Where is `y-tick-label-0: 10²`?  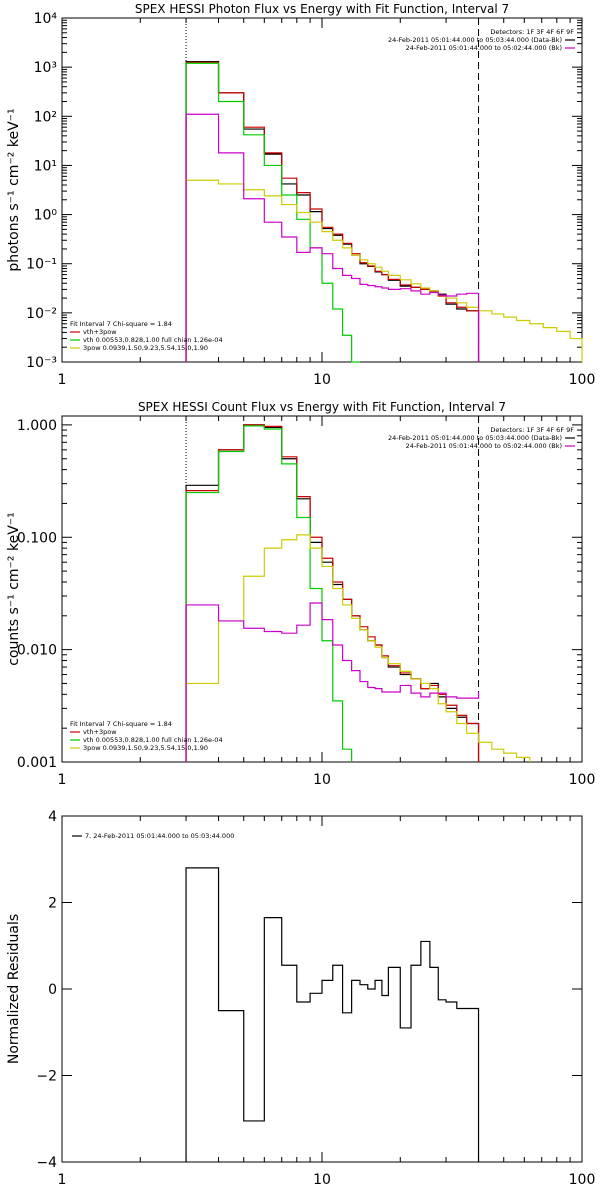 y-tick-label-0: 10² is located at coordinates (45, 117).